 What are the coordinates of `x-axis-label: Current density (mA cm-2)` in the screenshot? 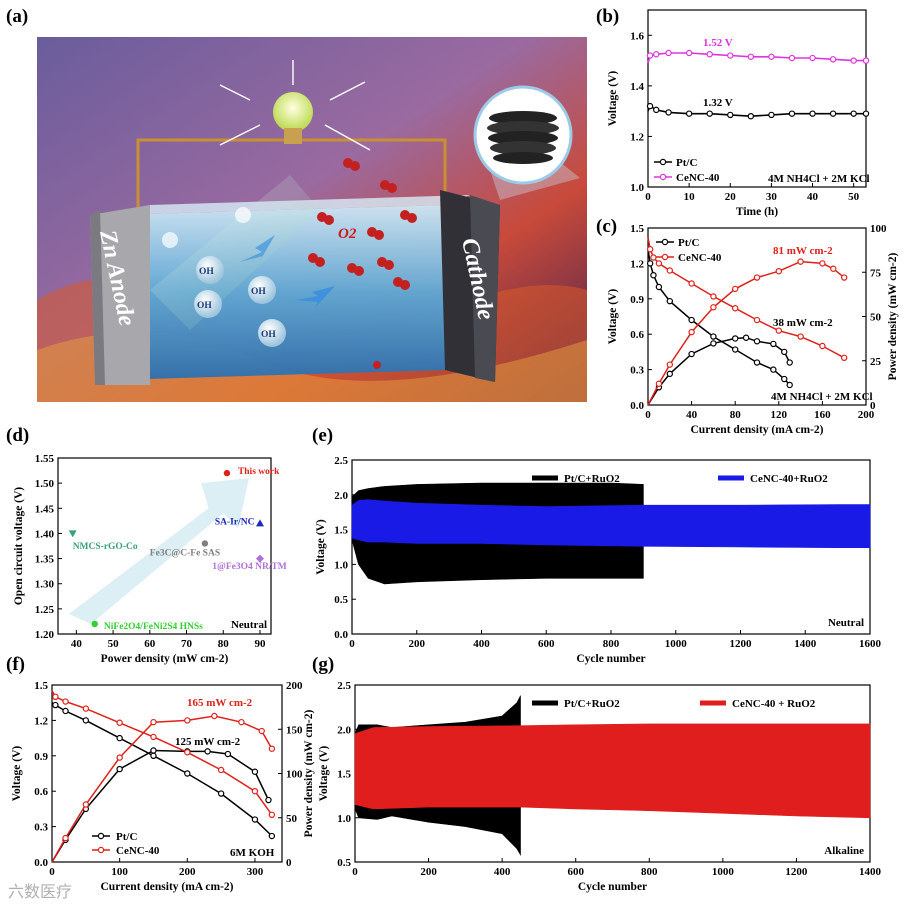 It's located at (167, 887).